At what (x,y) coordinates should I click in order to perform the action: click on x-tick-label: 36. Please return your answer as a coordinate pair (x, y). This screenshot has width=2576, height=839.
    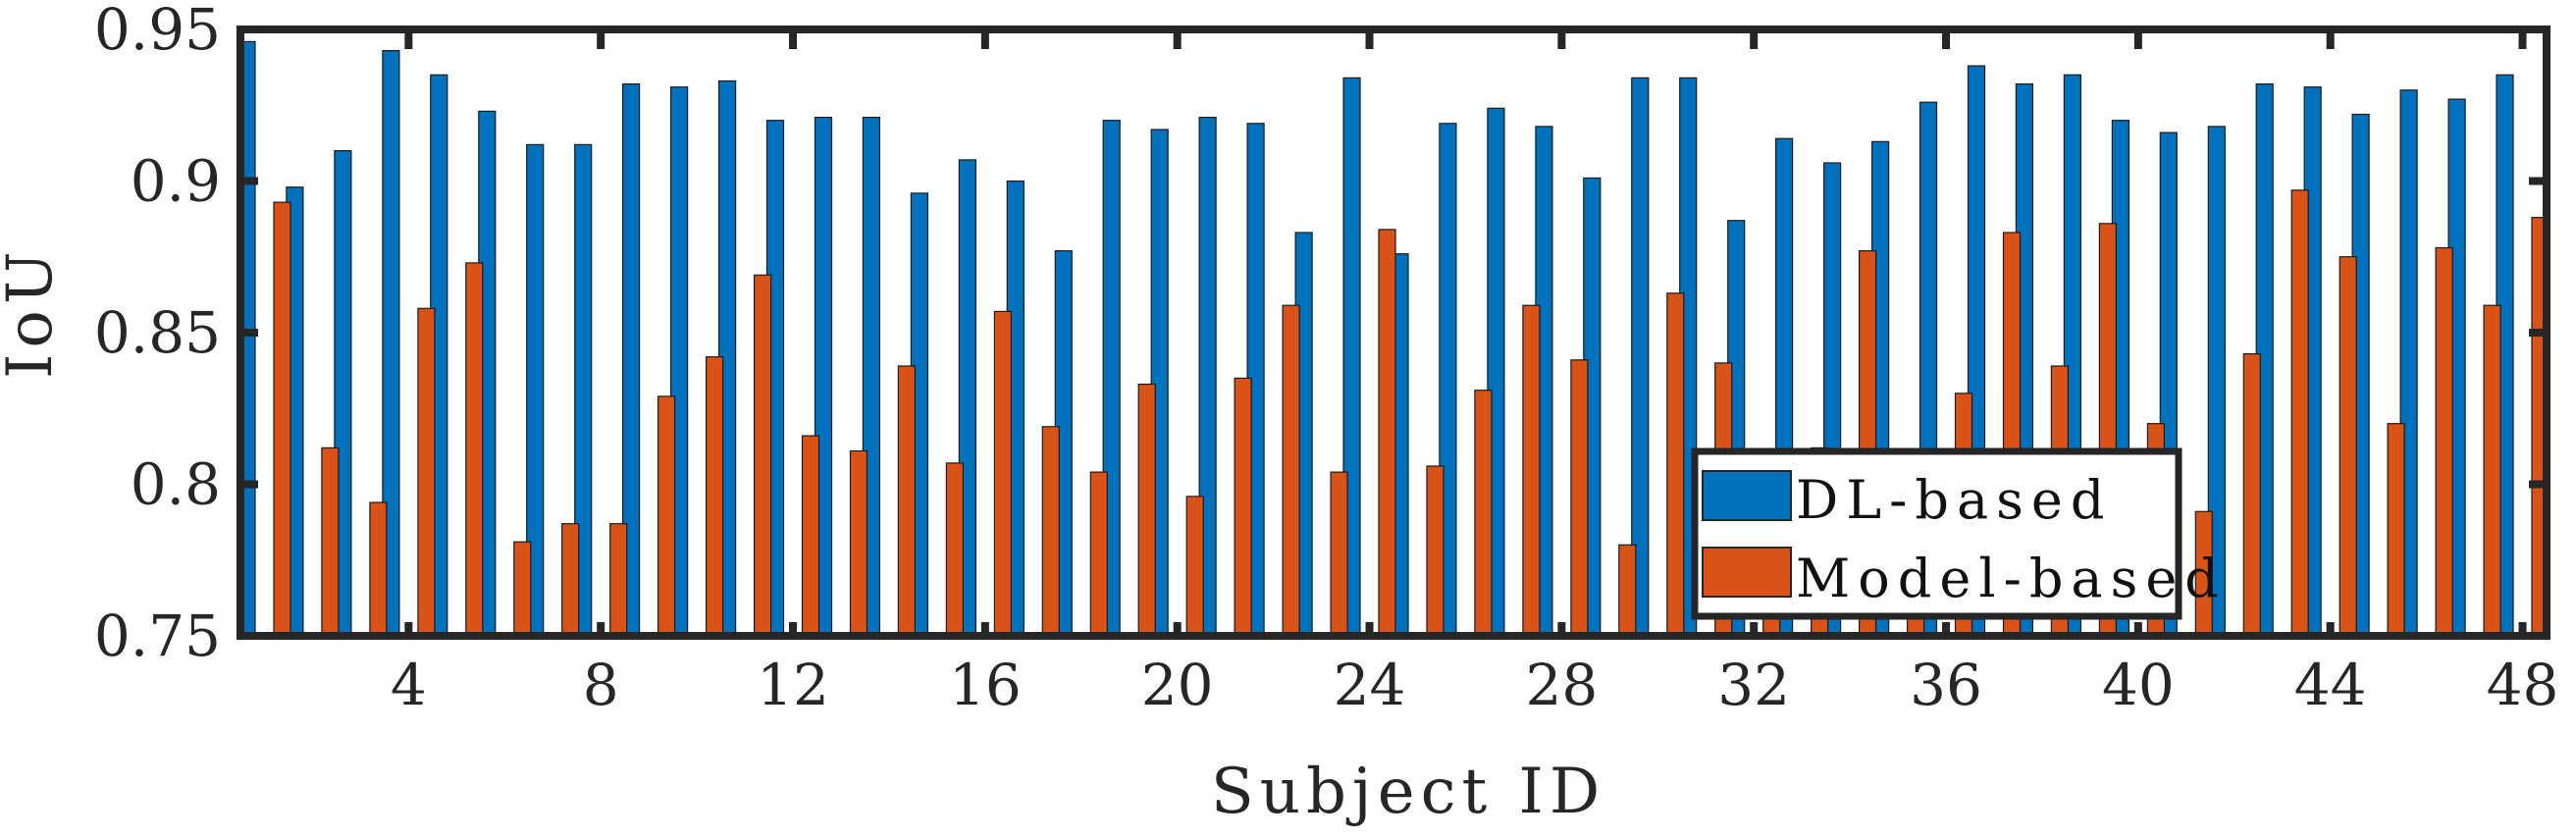
    Looking at the image, I should click on (1946, 685).